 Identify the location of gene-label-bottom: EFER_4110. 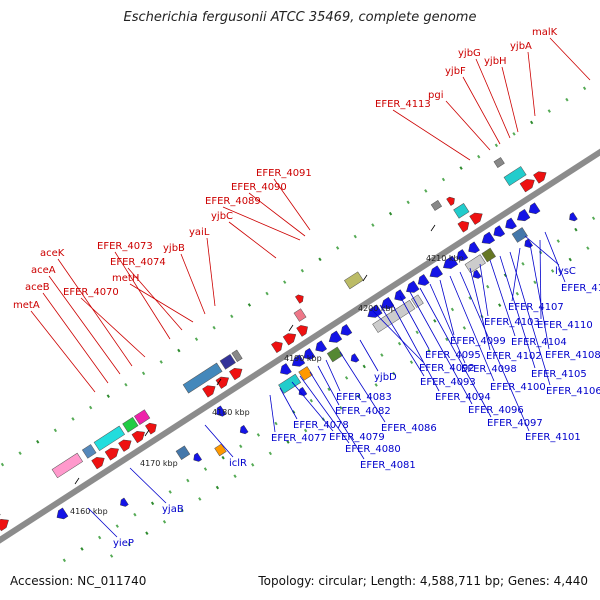
(565, 325).